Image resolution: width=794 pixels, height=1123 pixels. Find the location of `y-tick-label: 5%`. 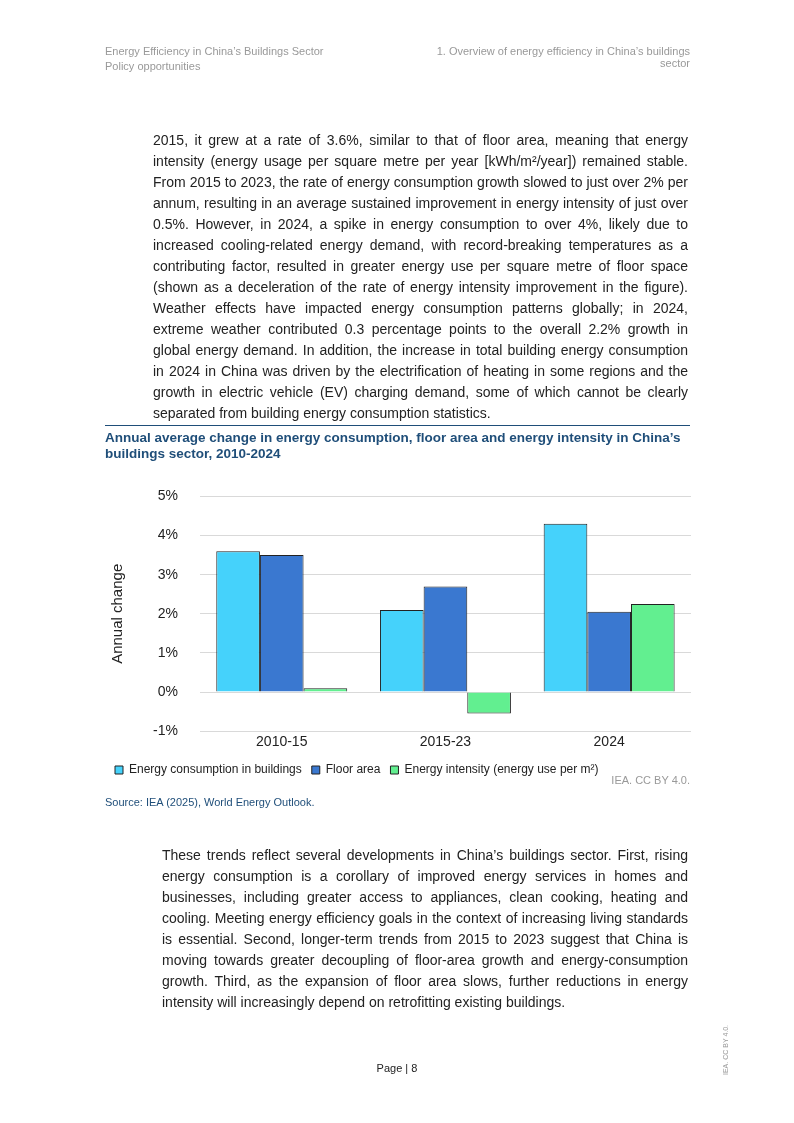

y-tick-label: 5% is located at coordinates (167, 495).